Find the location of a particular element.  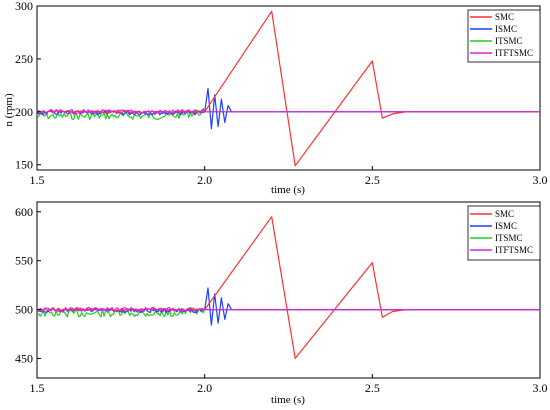

legend-label-itsmc: ITSMC is located at coordinates (509, 41).